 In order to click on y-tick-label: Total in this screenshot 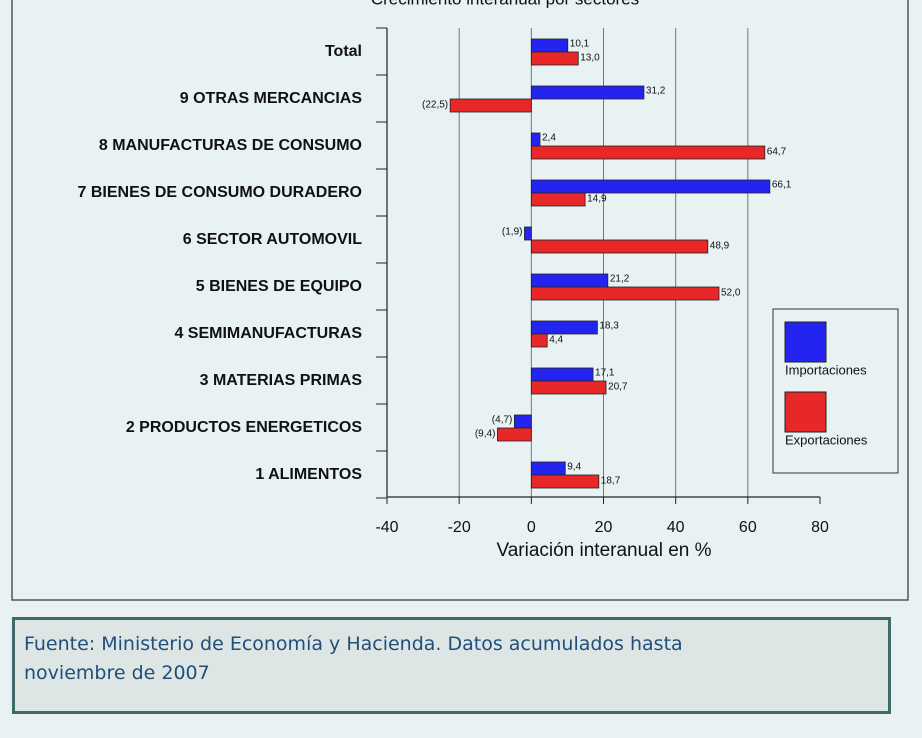, I will do `click(343, 51)`.